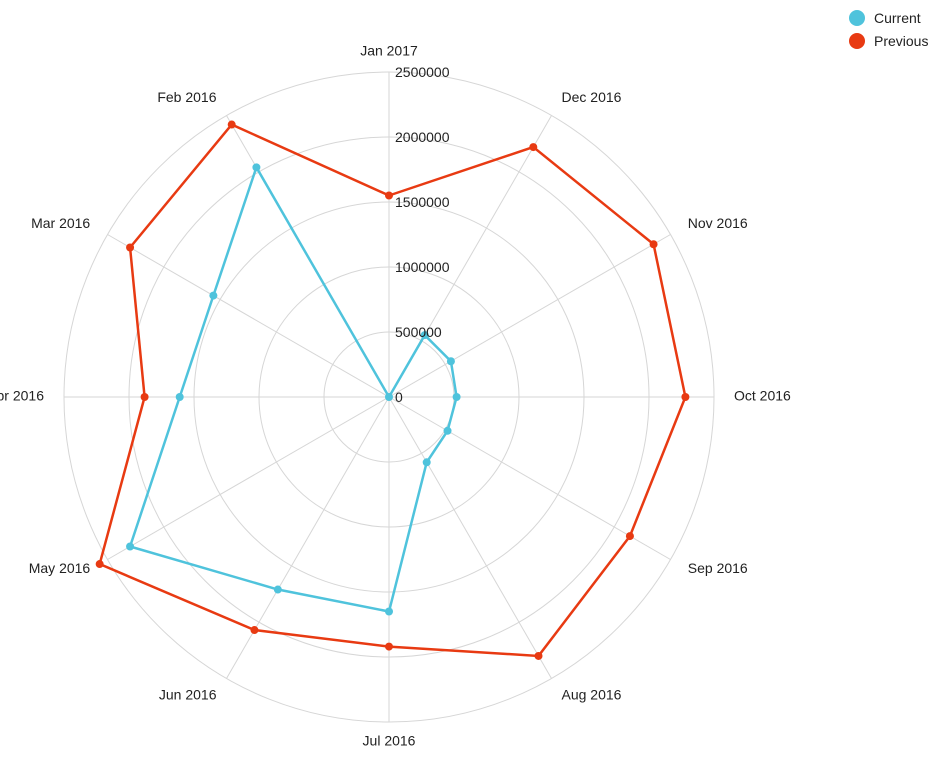 This screenshot has height=762, width=934. Describe the element at coordinates (60, 568) in the screenshot. I see `category-label: May 2016` at that location.